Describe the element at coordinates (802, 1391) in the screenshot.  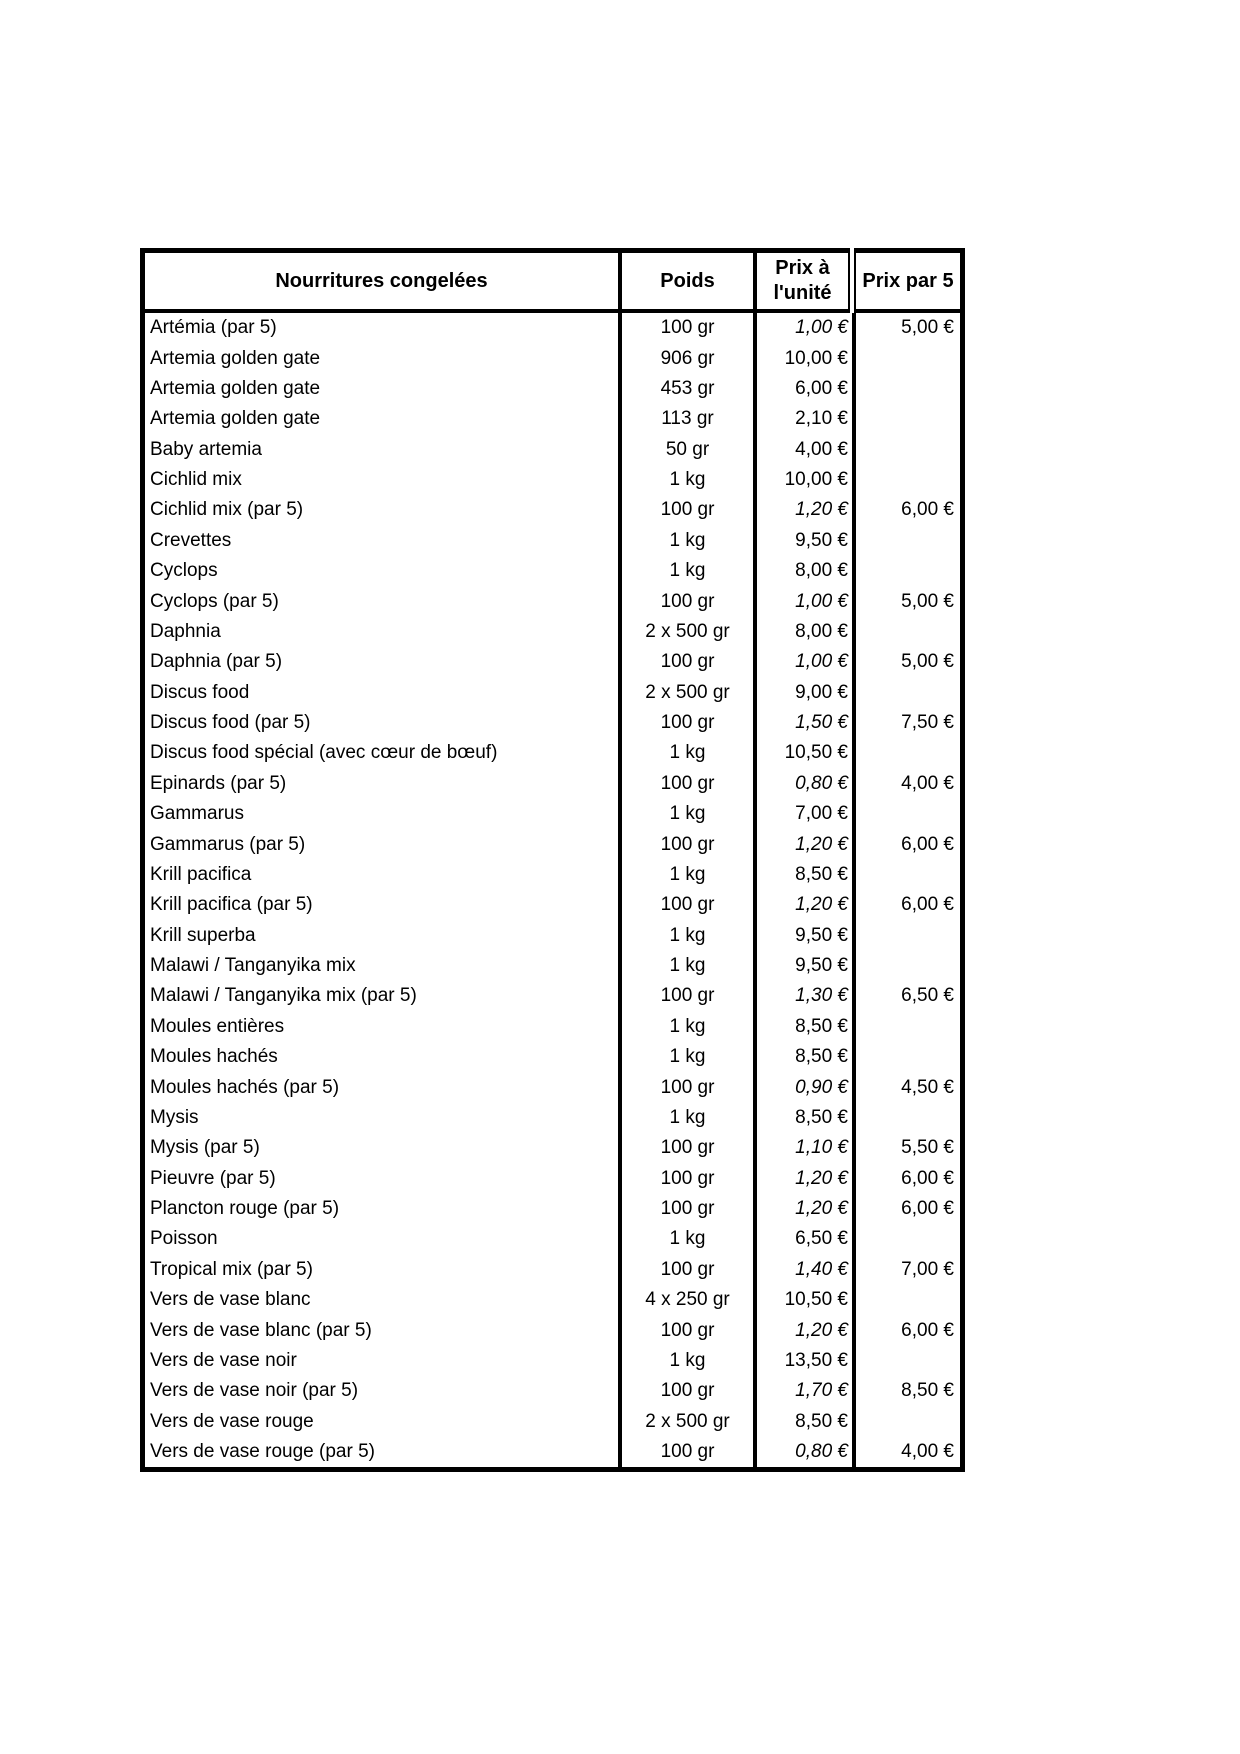
I see `unit-price: 1,70 €` at that location.